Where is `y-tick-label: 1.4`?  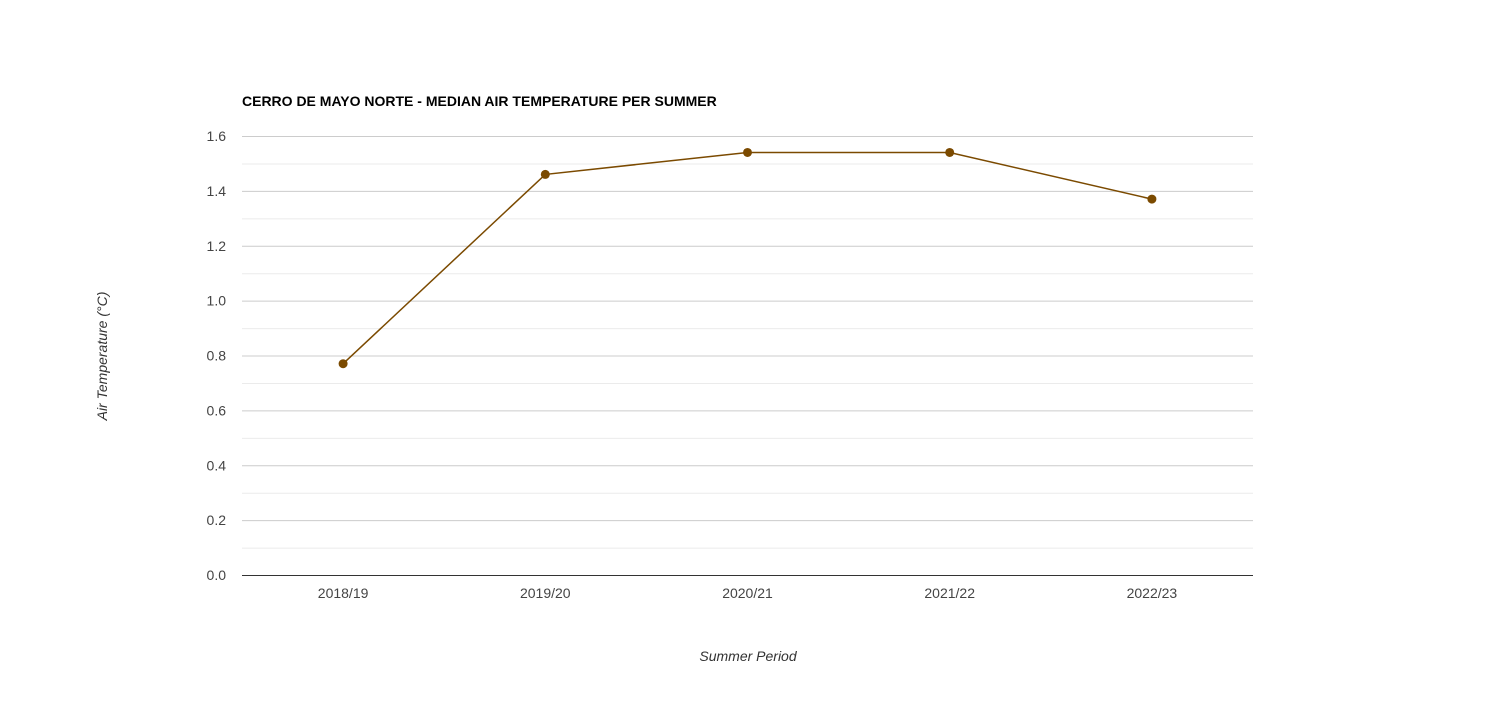
y-tick-label: 1.4 is located at coordinates (217, 191).